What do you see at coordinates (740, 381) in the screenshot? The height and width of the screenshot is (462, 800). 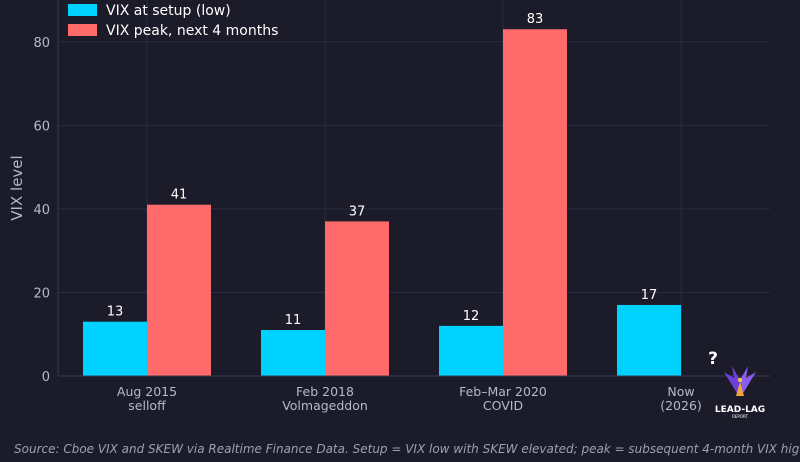 I see `phoenix-icon` at bounding box center [740, 381].